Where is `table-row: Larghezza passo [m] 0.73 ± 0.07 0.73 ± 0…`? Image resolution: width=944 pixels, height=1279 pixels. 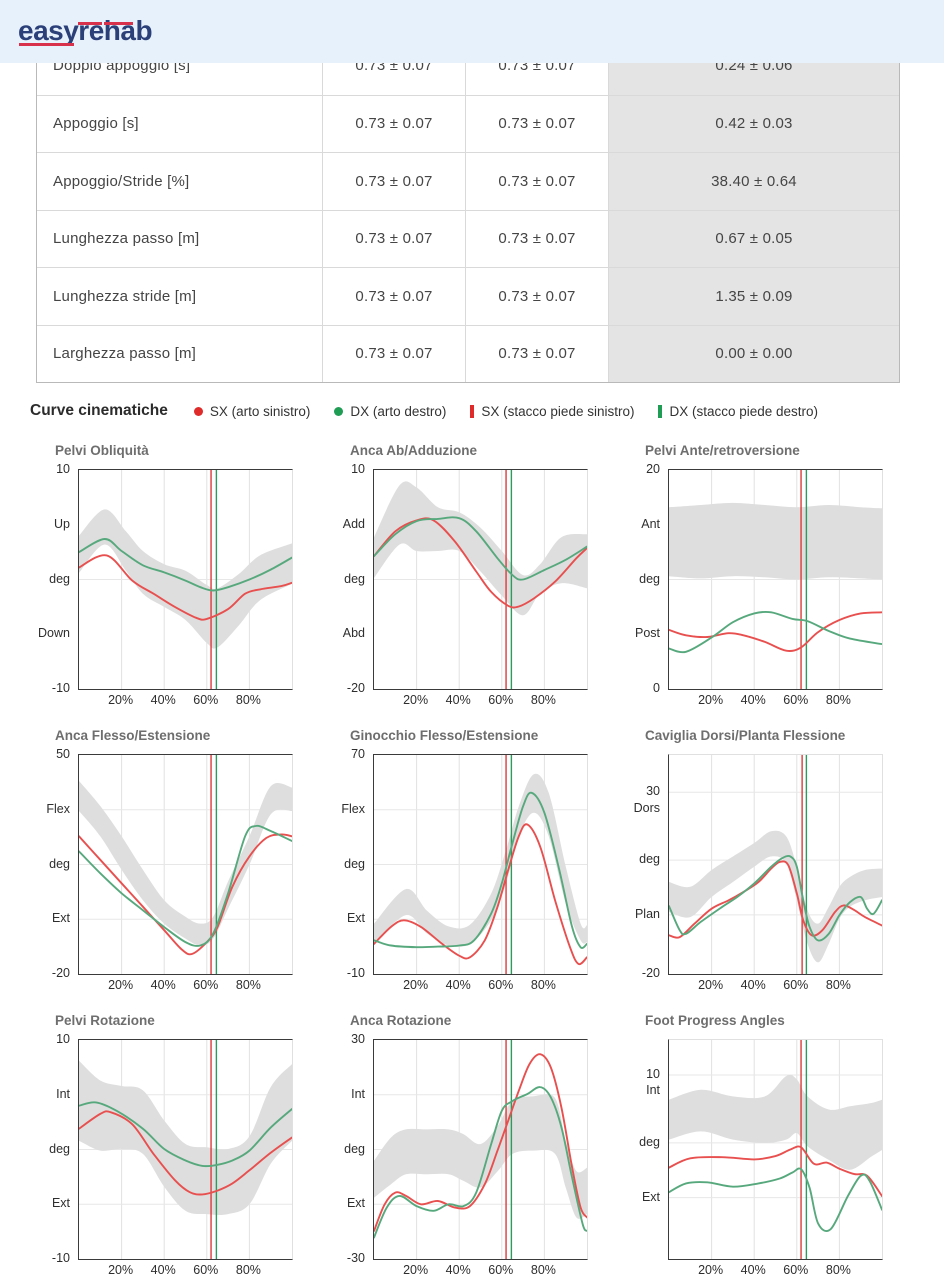
table-row: Larghezza passo [m] 0.73 ± 0.07 0.73 ± 0… is located at coordinates (468, 353).